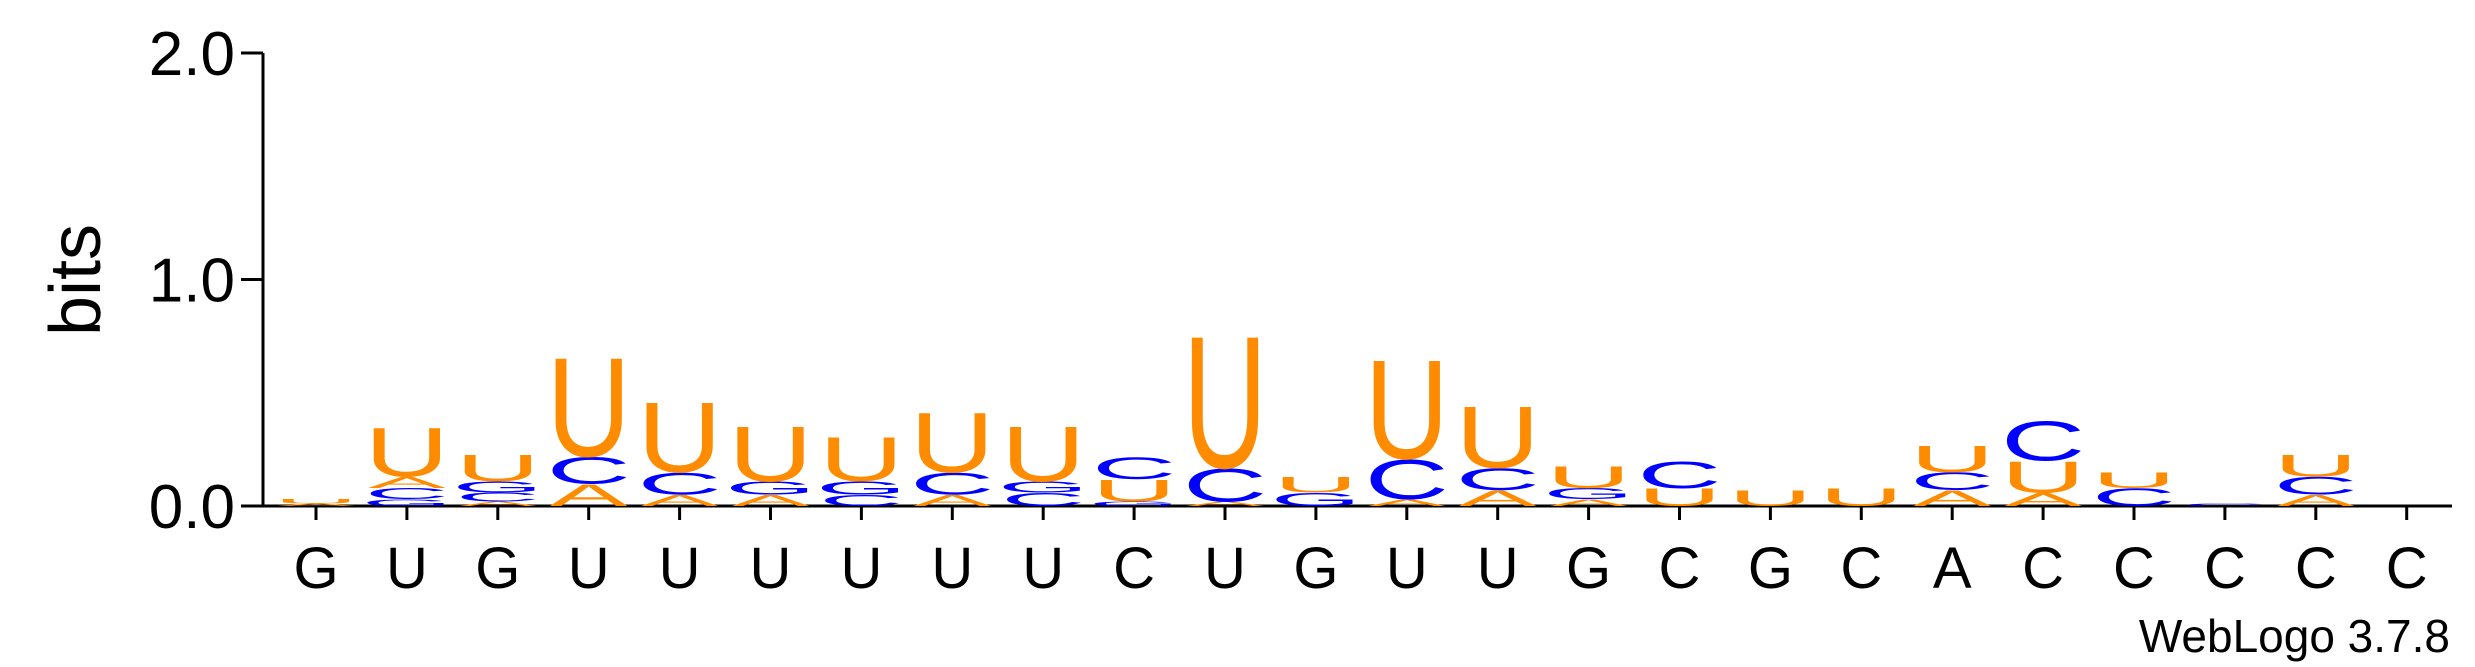 This screenshot has width=2475, height=667. What do you see at coordinates (192, 507) in the screenshot?
I see `y-tick-label: 0.0` at bounding box center [192, 507].